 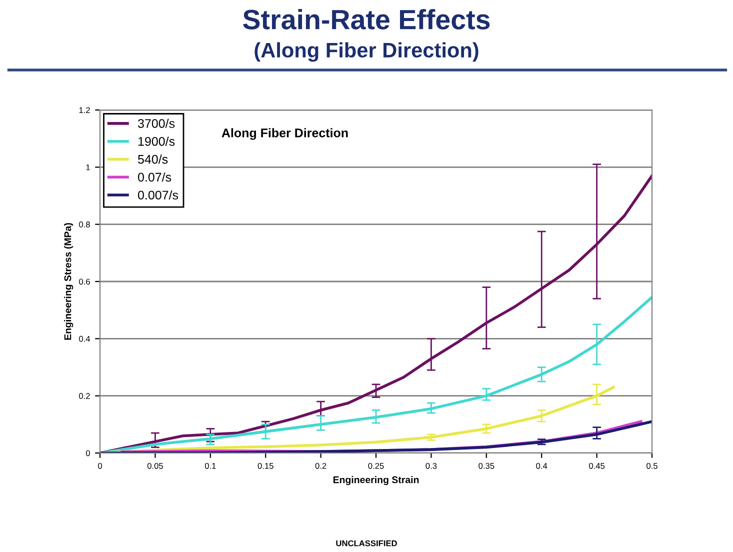 What do you see at coordinates (84, 225) in the screenshot?
I see `y-tick-label: 0.8` at bounding box center [84, 225].